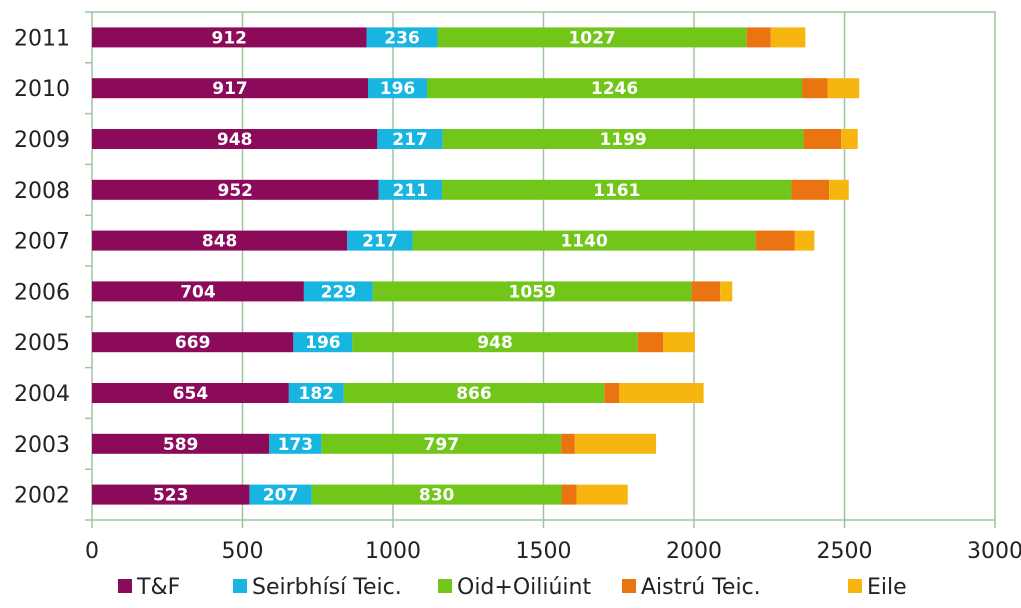 The height and width of the screenshot is (608, 1021). What do you see at coordinates (42, 496) in the screenshot?
I see `category-label: 2002` at bounding box center [42, 496].